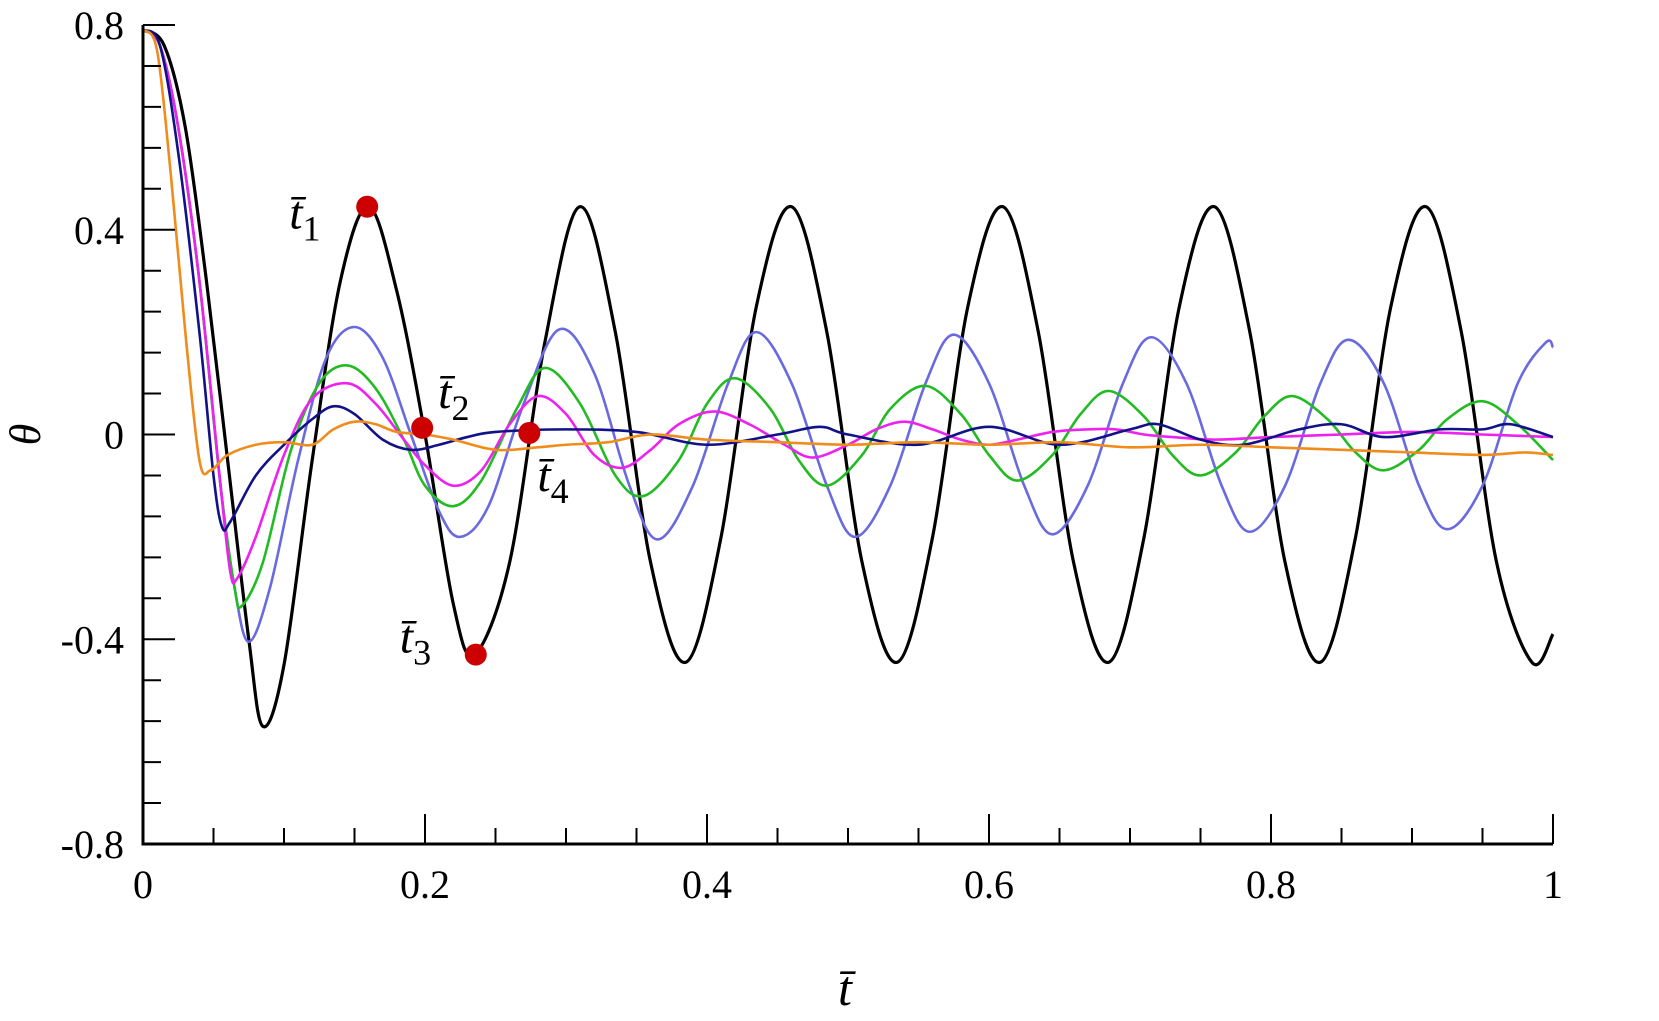  I want to click on x-tick-label: 0.8, so click(1271, 884).